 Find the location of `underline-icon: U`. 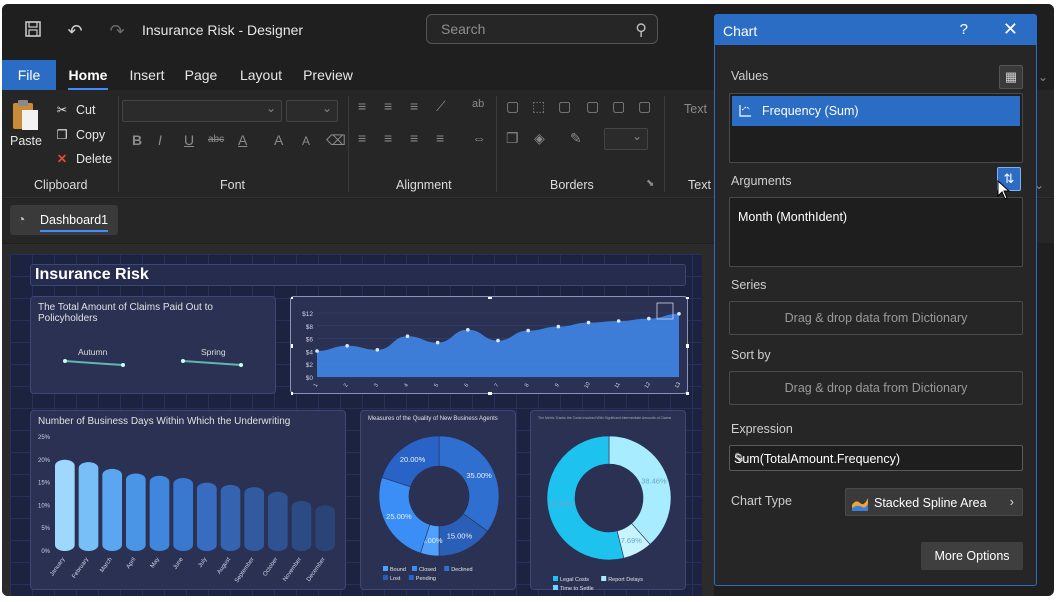

underline-icon: U is located at coordinates (189, 140).